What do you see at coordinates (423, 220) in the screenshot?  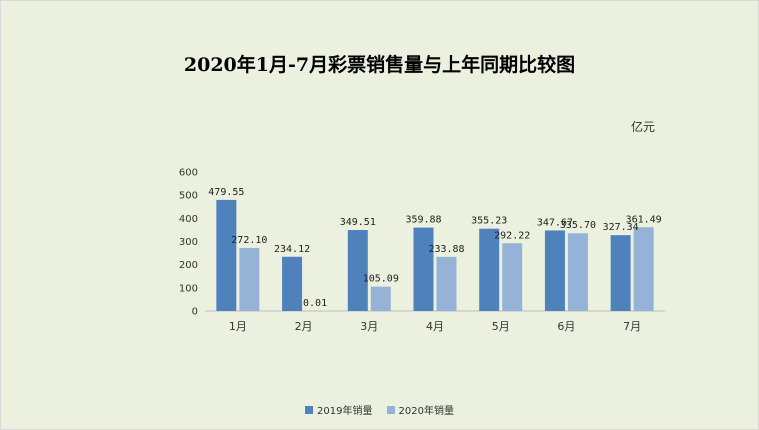 I see `data-label: 359.88` at bounding box center [423, 220].